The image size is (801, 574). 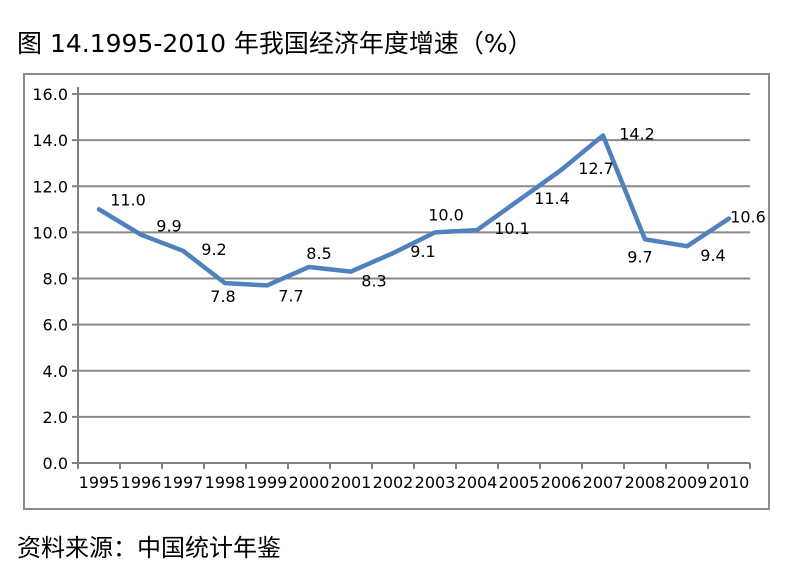 I want to click on y-tick-label: 10.0, so click(x=50, y=232).